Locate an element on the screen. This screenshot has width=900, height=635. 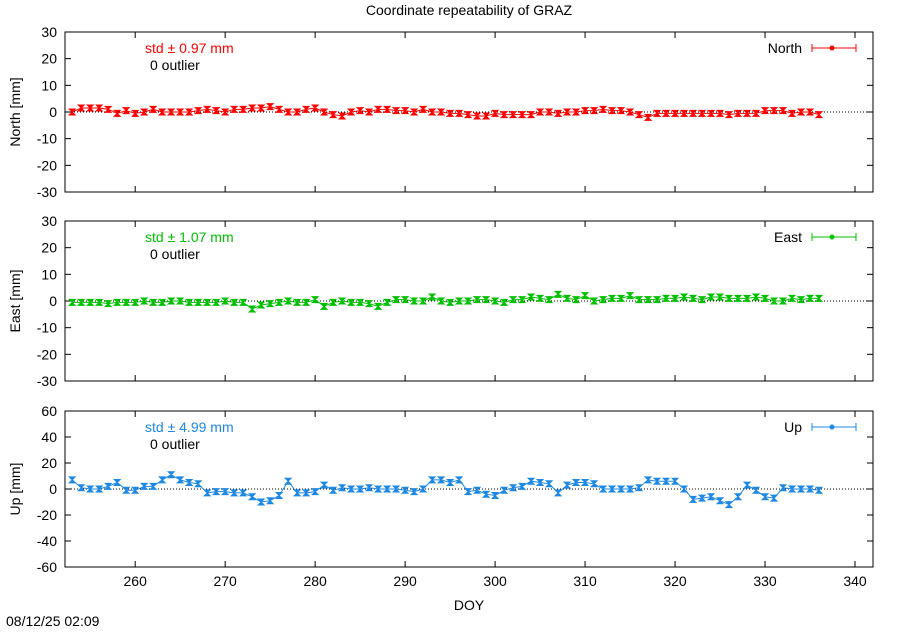
y-tick-label: -40 is located at coordinates (47, 541).